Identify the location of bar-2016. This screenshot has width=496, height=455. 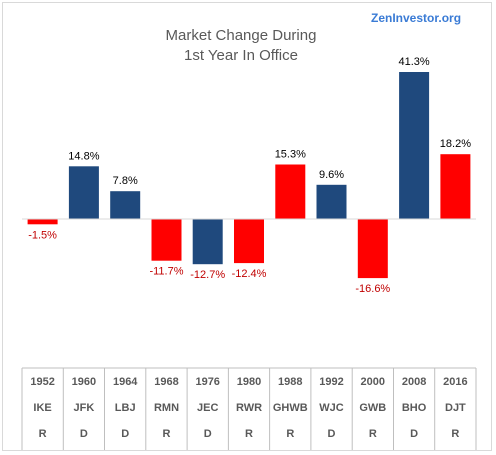
(455, 186).